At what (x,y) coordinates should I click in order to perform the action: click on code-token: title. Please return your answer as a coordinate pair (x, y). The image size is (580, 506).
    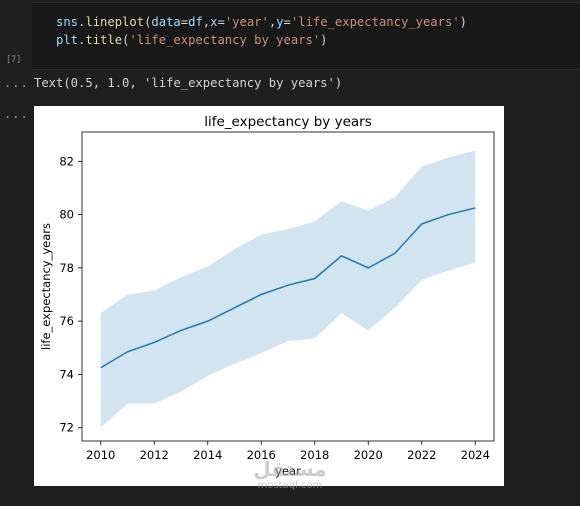
    Looking at the image, I should click on (104, 40).